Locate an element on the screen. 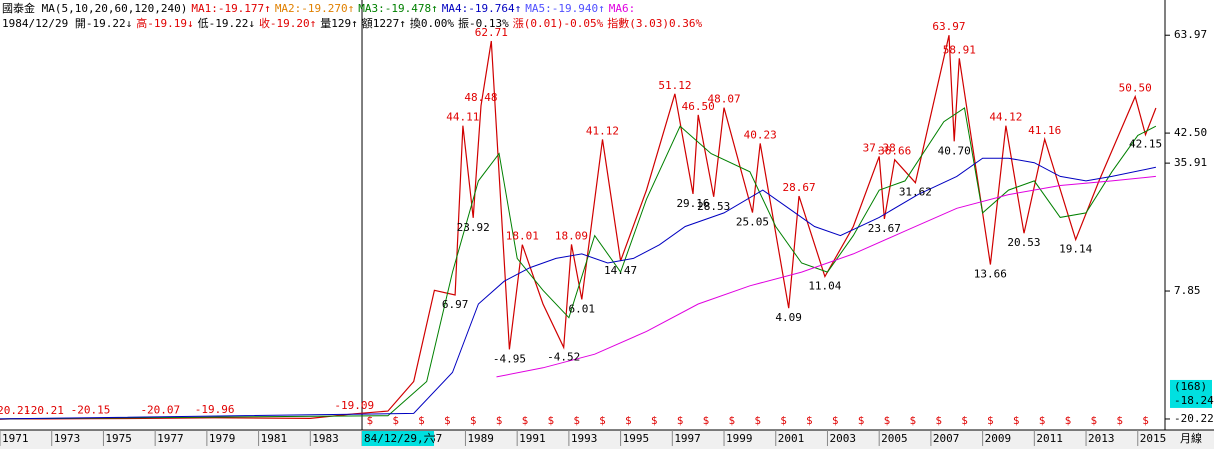 Image resolution: width=1214 pixels, height=449 pixels. high-label: -19.09 is located at coordinates (354, 405).